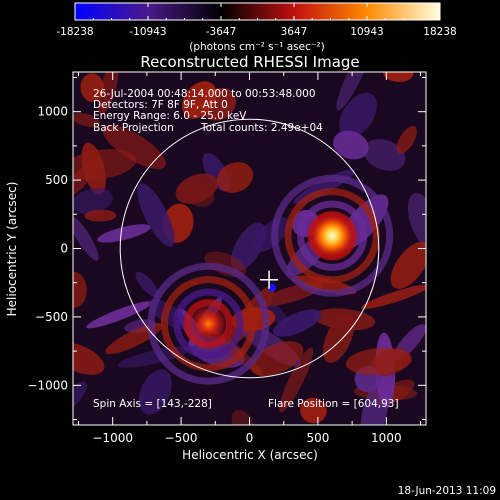 The height and width of the screenshot is (500, 500). Describe the element at coordinates (439, 32) in the screenshot. I see `colorbar-tick-label: 18238` at that location.